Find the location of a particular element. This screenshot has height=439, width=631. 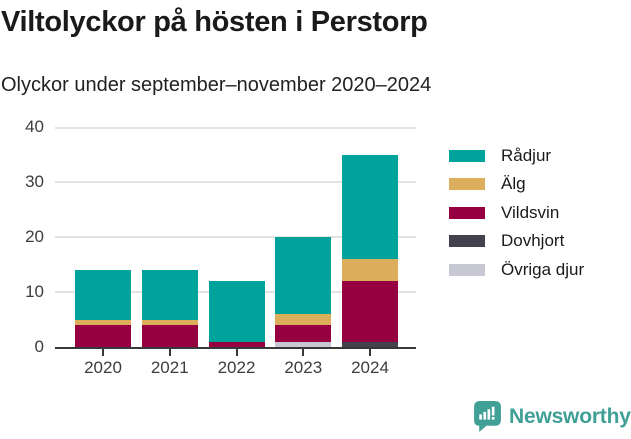

bar-segment-2023-övriga-djur is located at coordinates (303, 344).